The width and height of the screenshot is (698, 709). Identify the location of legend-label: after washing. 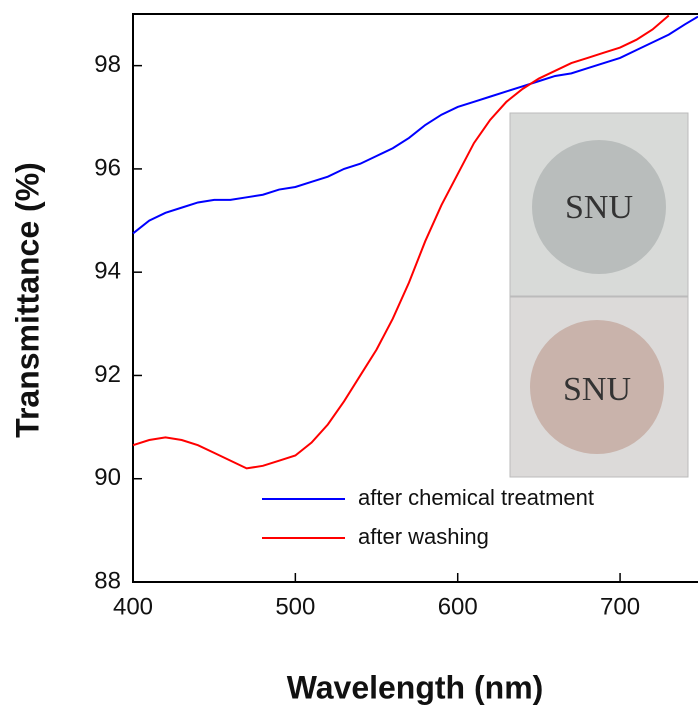
(423, 536).